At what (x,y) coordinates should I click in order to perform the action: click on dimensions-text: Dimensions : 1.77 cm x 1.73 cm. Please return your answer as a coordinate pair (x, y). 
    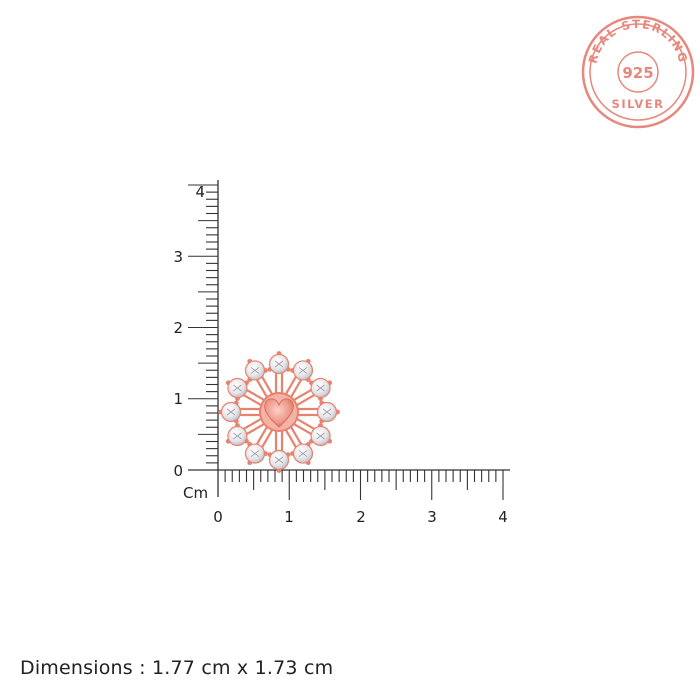
    Looking at the image, I should click on (177, 668).